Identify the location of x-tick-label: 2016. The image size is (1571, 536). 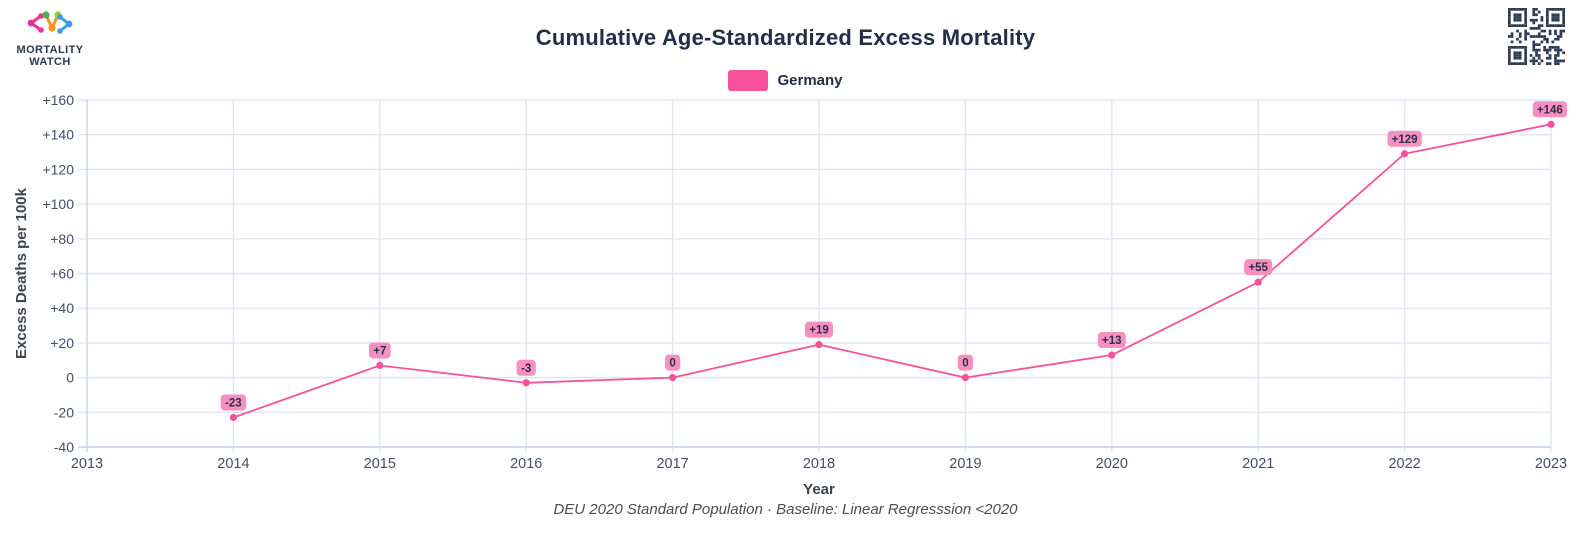
(526, 464).